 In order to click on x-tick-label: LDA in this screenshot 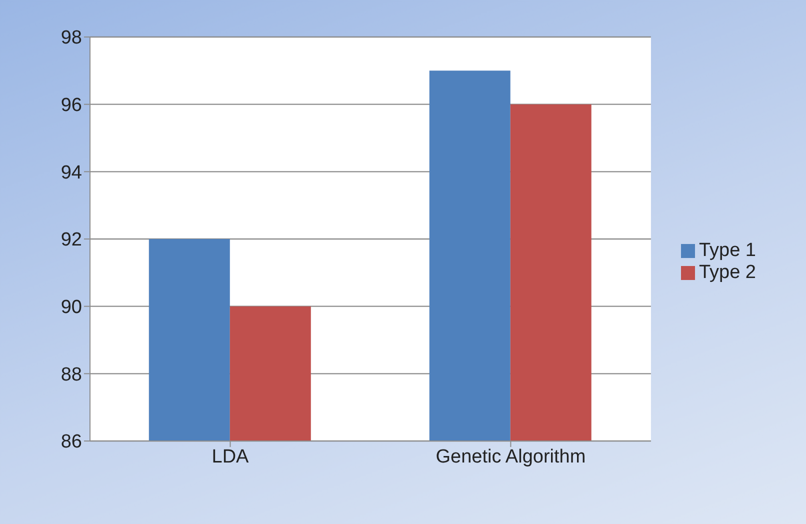, I will do `click(231, 457)`.